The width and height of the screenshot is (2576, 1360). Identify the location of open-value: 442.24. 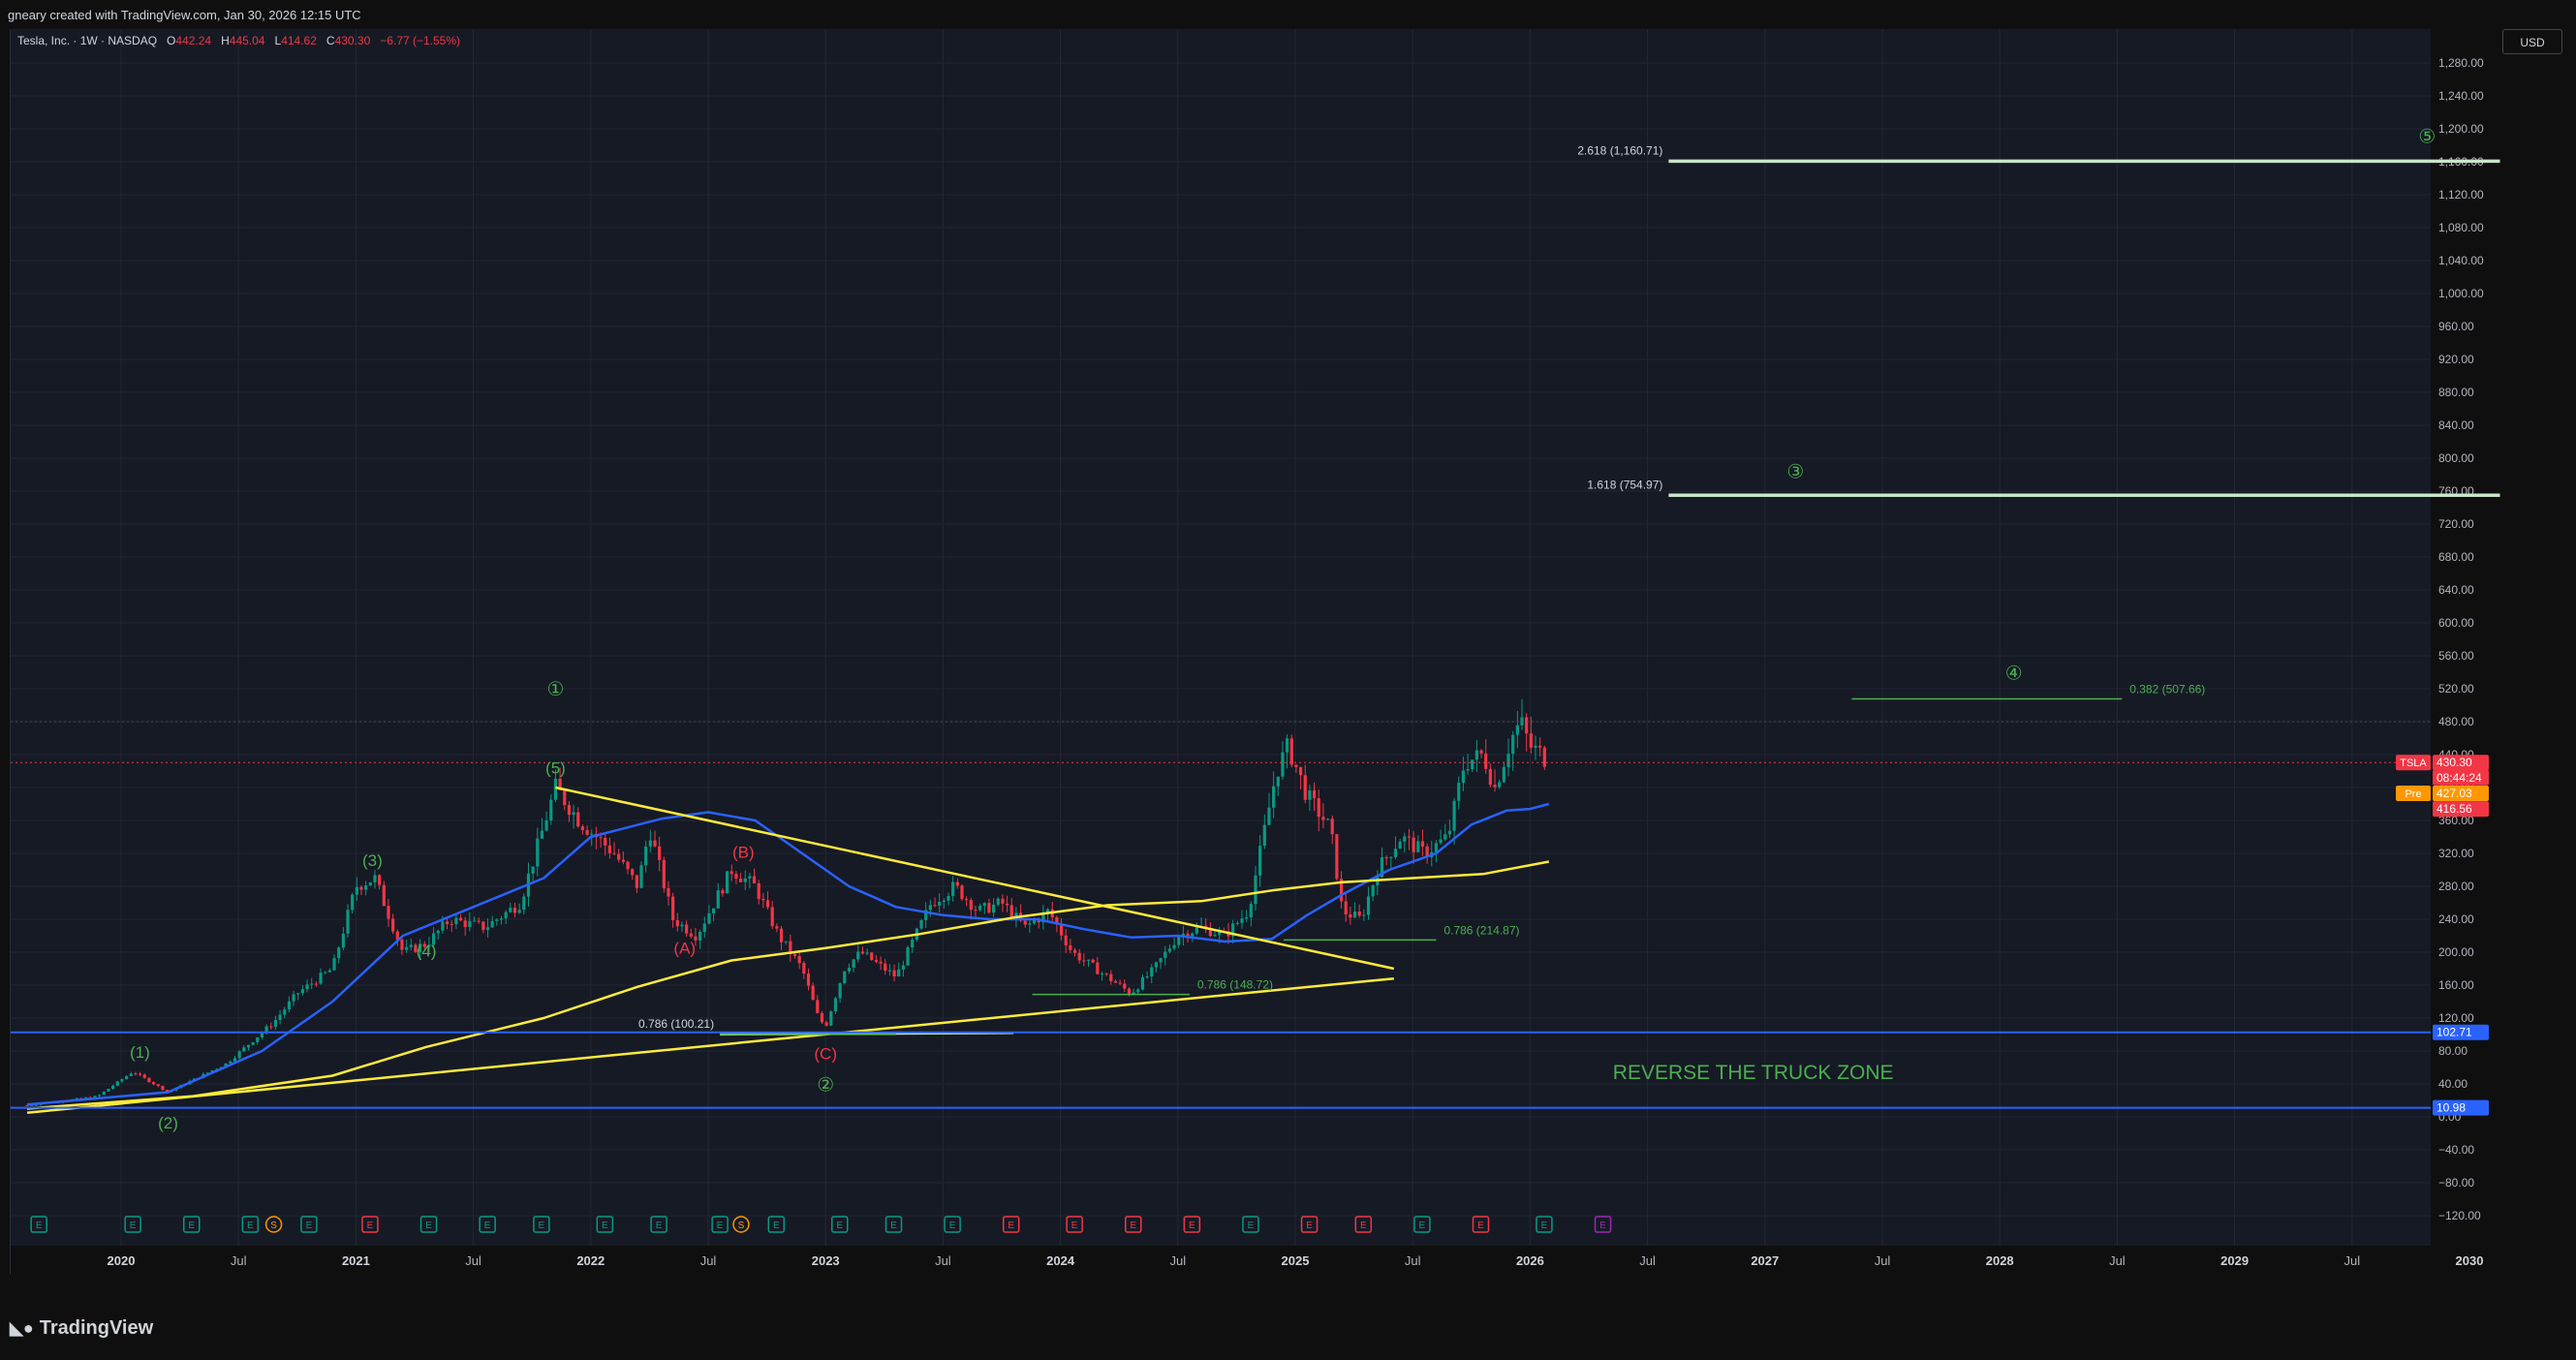
(193, 40).